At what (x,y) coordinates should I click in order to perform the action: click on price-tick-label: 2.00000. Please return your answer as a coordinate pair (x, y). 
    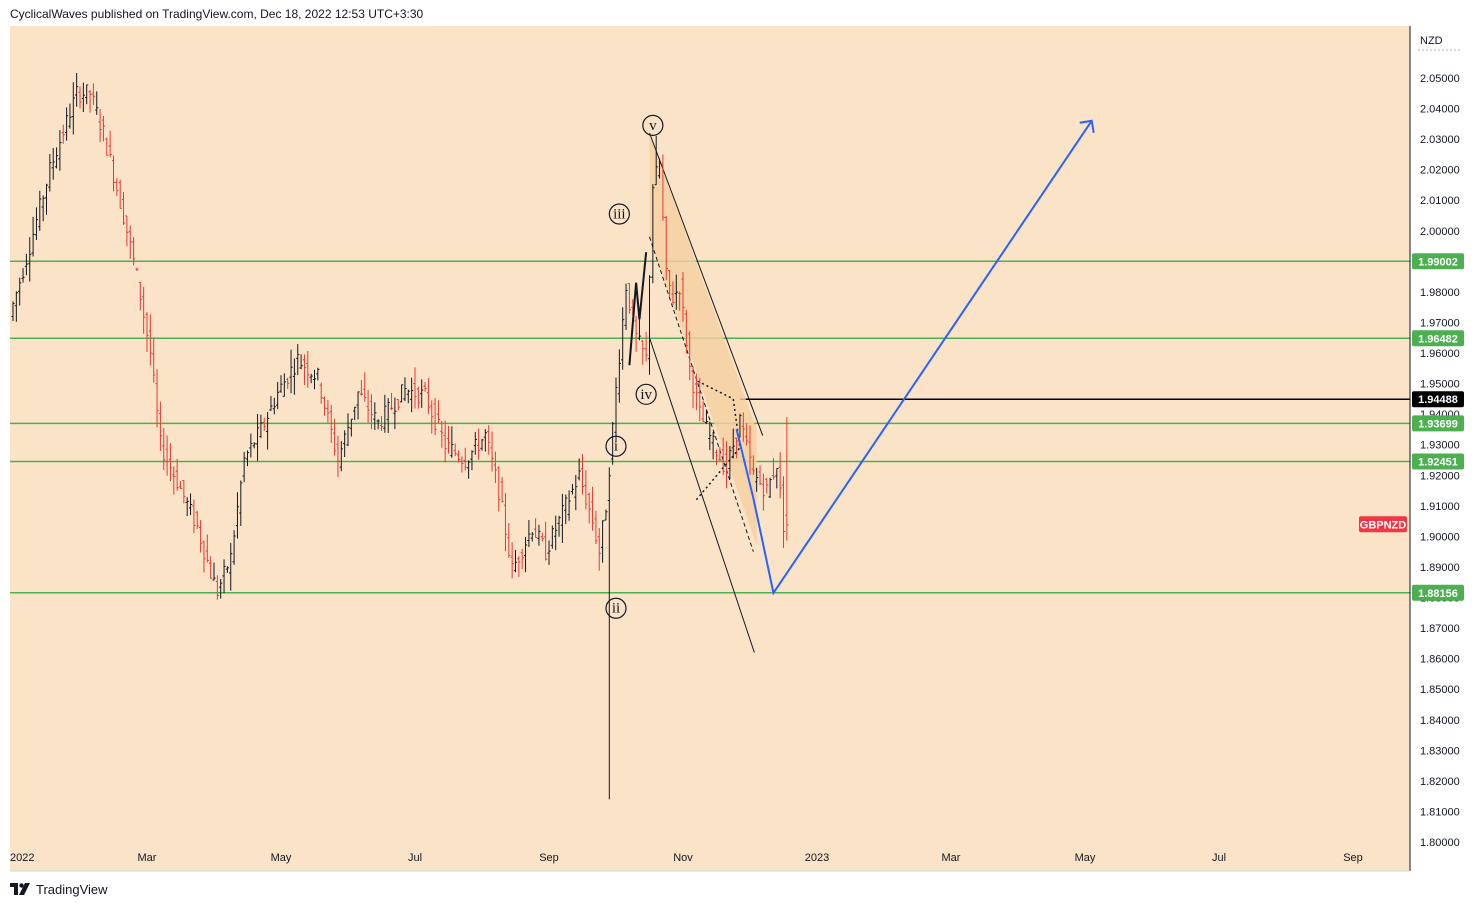
    Looking at the image, I should click on (1440, 232).